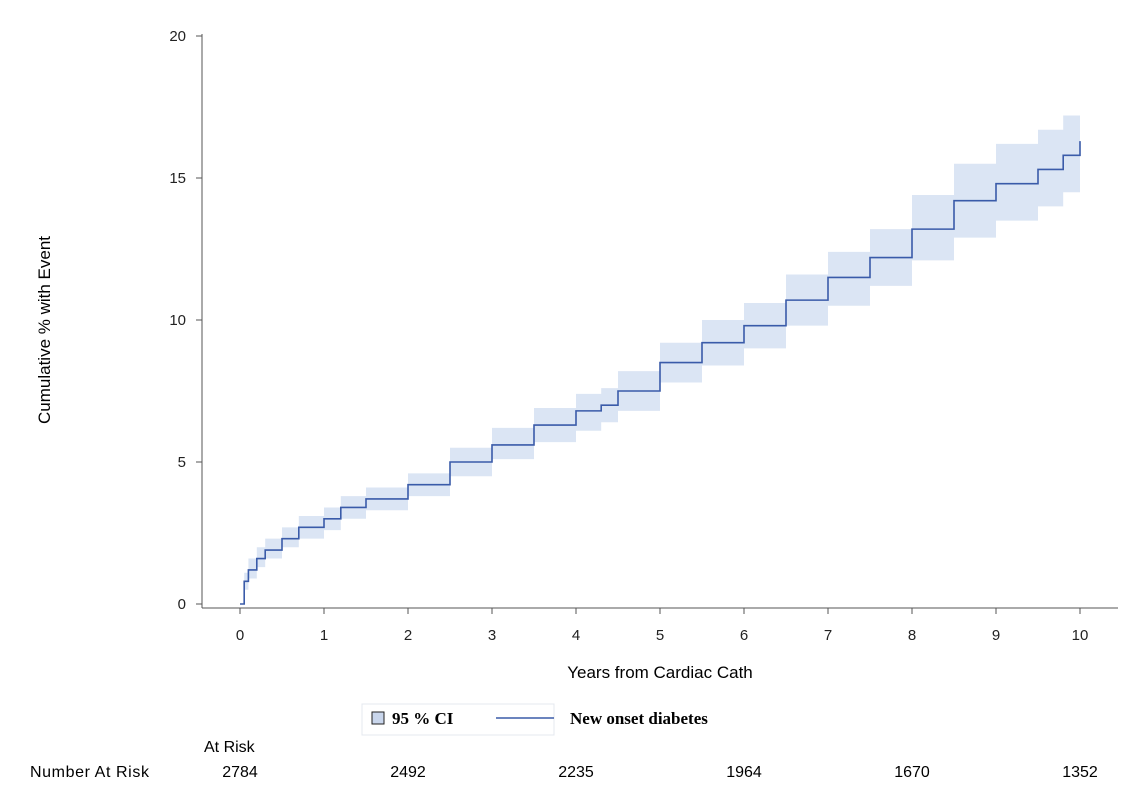 Image resolution: width=1128 pixels, height=796 pixels. What do you see at coordinates (182, 604) in the screenshot?
I see `y-tick-label: 0` at bounding box center [182, 604].